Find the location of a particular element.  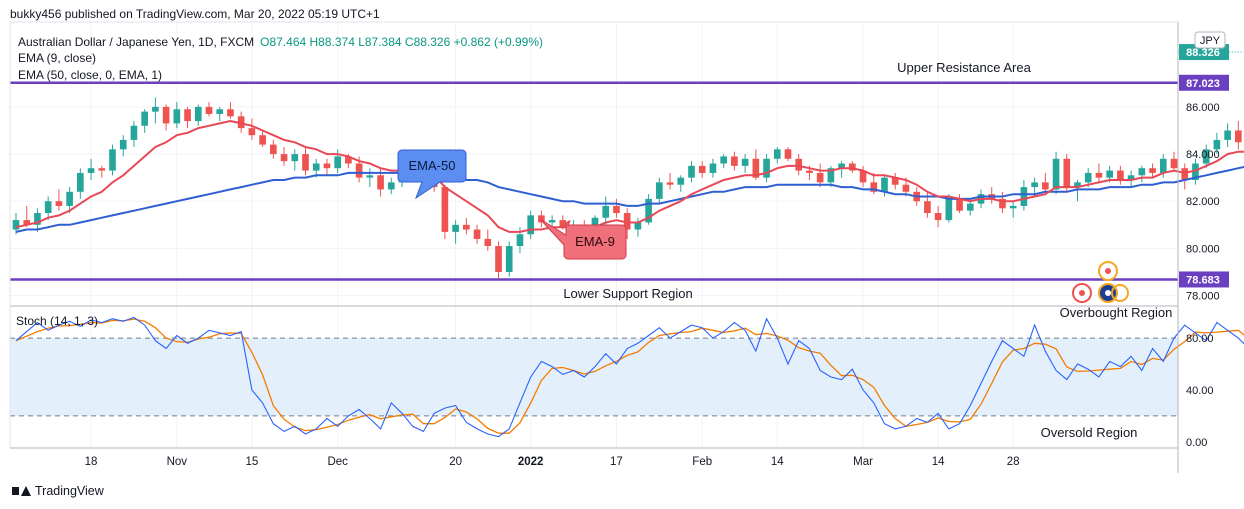

tradingview-brand: TradingView is located at coordinates (58, 491).